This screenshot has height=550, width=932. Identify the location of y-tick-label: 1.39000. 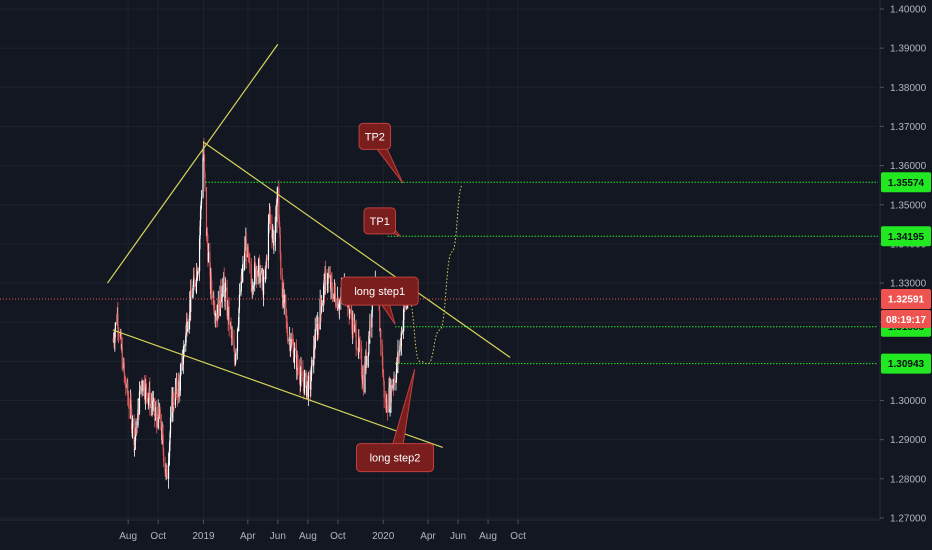
(908, 49).